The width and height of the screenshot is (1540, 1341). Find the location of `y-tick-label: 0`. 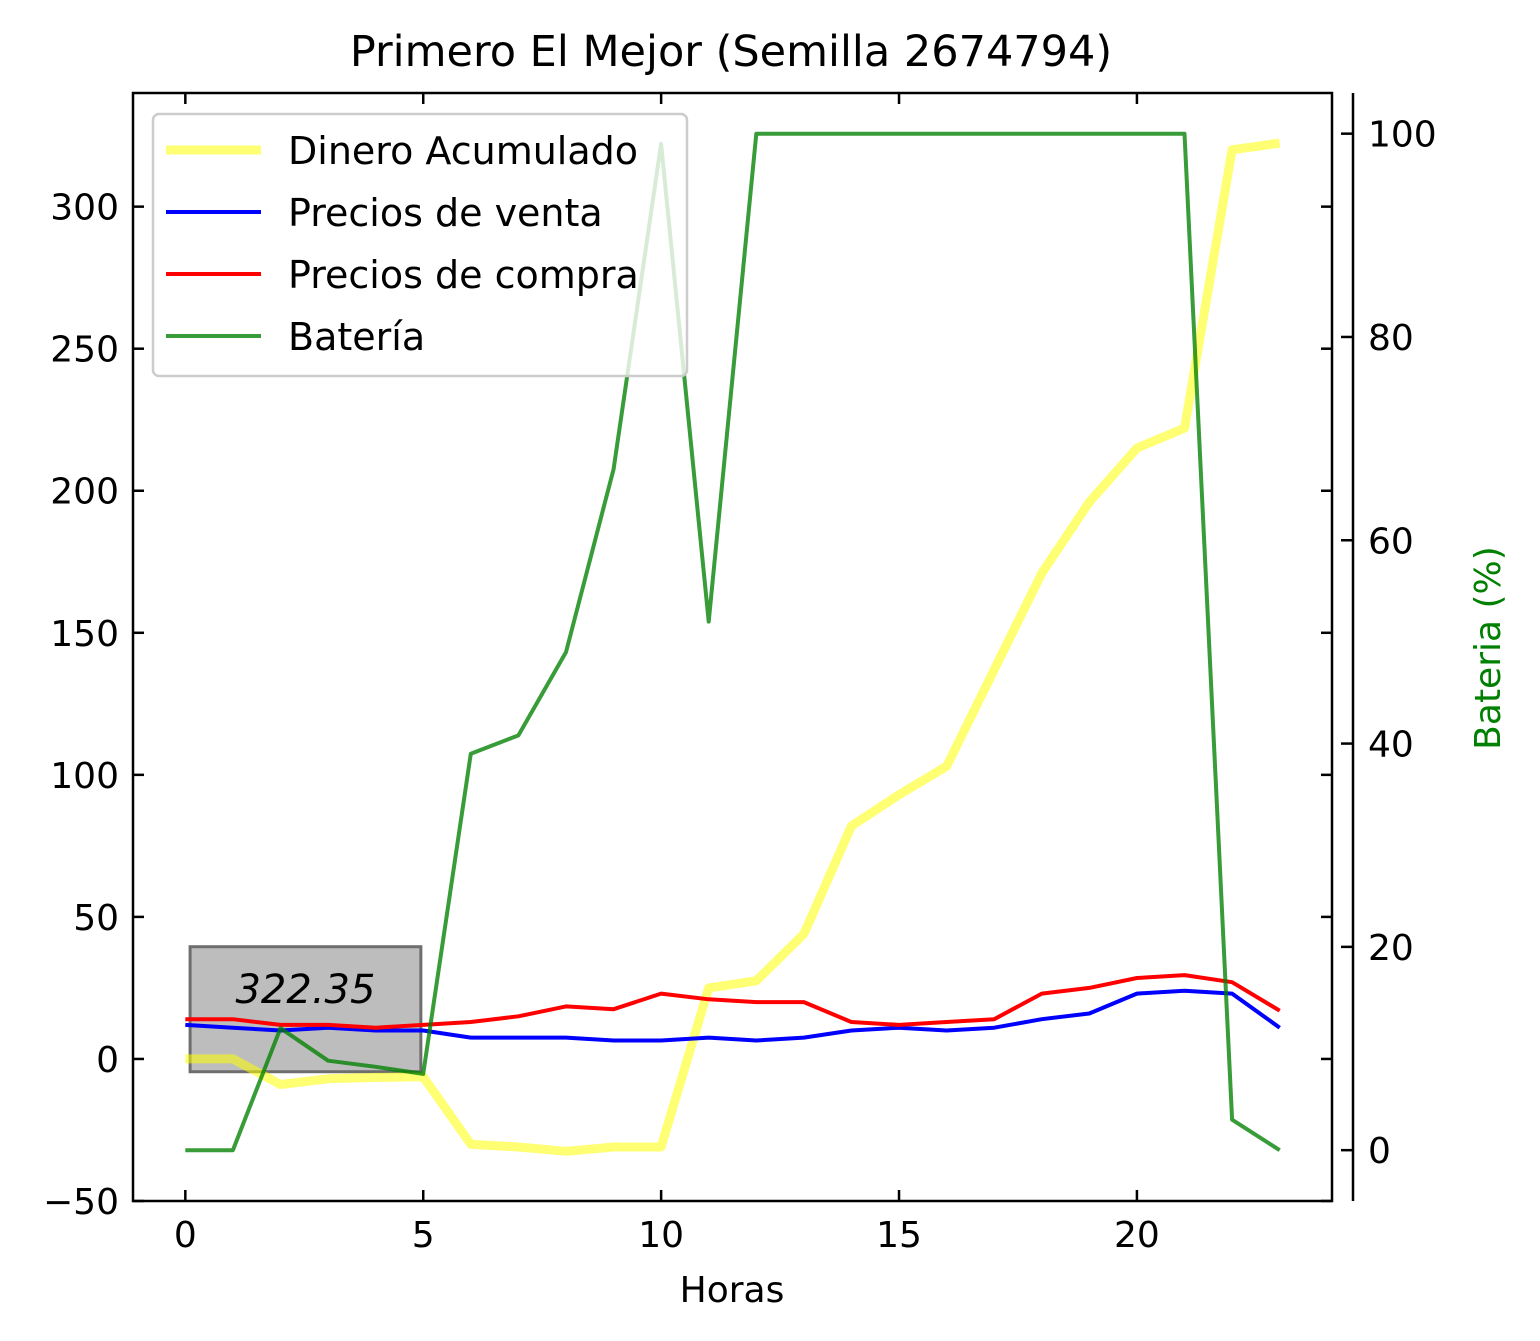

y-tick-label: 0 is located at coordinates (107, 1060).